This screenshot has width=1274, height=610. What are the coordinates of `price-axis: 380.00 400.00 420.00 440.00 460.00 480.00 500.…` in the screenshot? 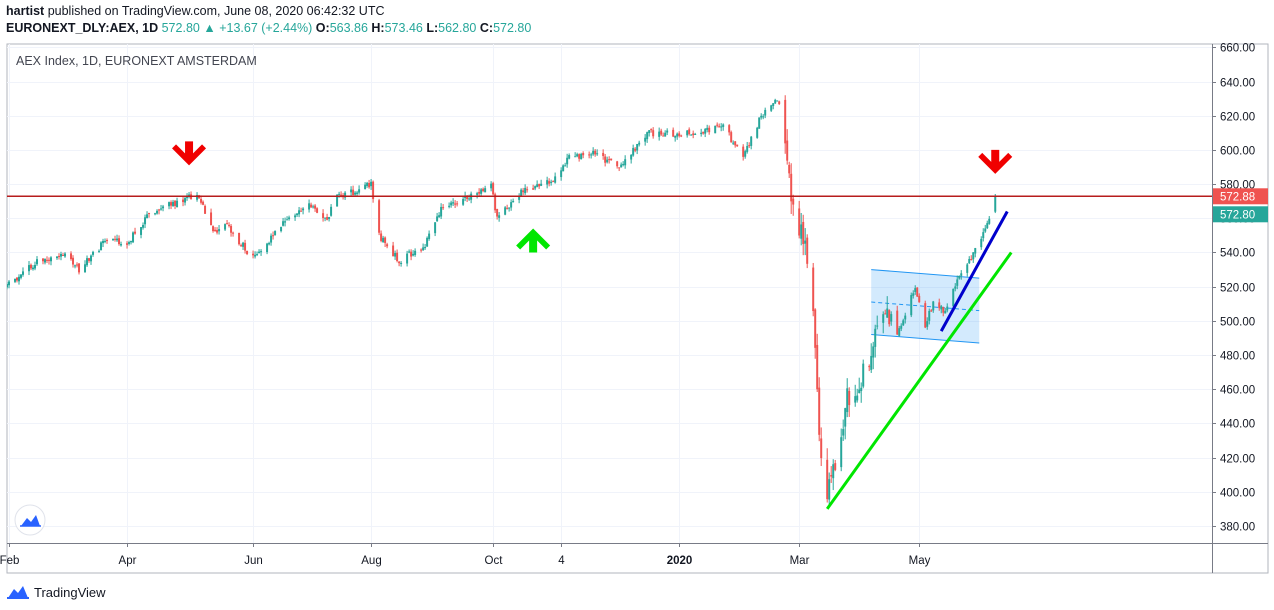 It's located at (1233, 288).